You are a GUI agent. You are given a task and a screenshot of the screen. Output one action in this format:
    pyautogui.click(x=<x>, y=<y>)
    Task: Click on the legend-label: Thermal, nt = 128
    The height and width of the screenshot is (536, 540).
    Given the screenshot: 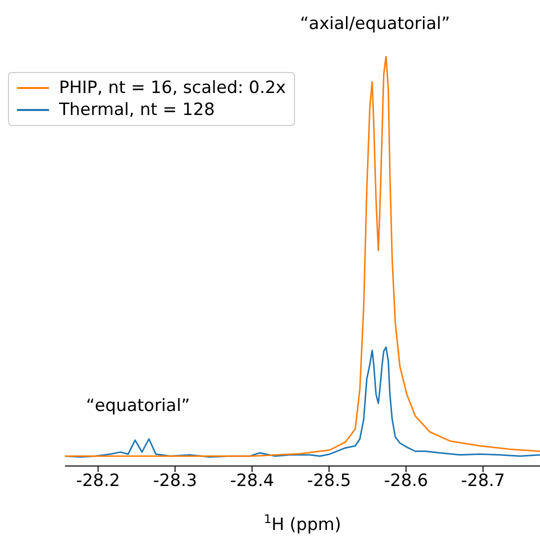 What is the action you would take?
    pyautogui.click(x=137, y=110)
    